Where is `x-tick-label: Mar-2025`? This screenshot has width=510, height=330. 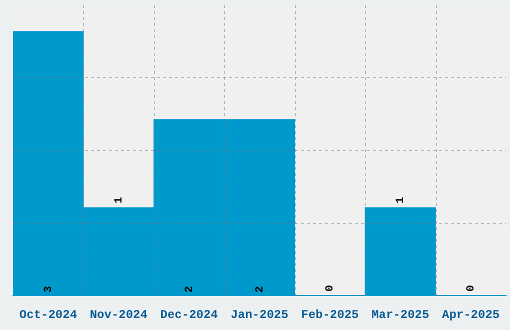 x-tick-label: Mar-2025 is located at coordinates (401, 315).